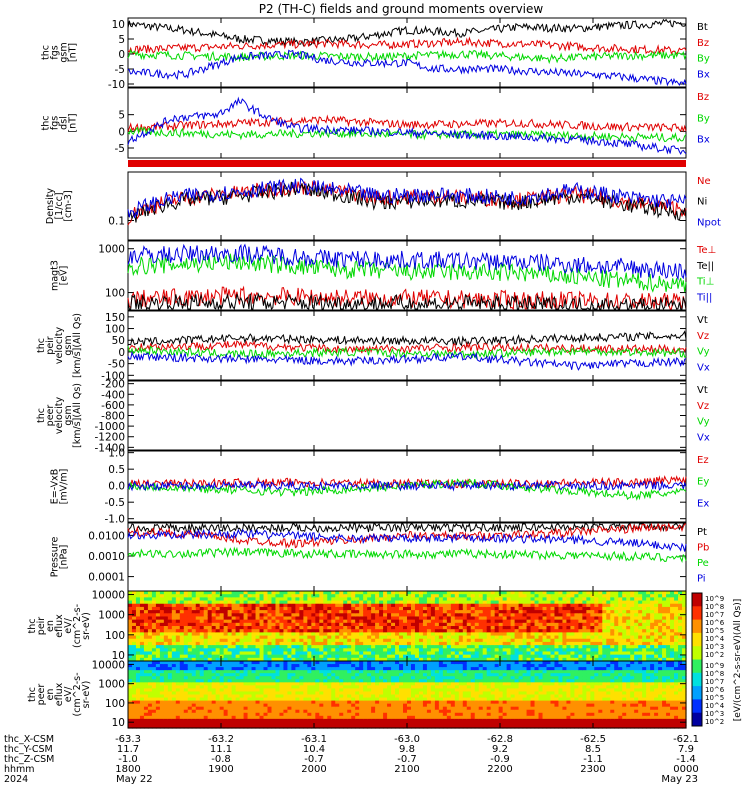 This screenshot has height=800, width=750. I want to click on ylabel-line: eV/, so click(68, 694).